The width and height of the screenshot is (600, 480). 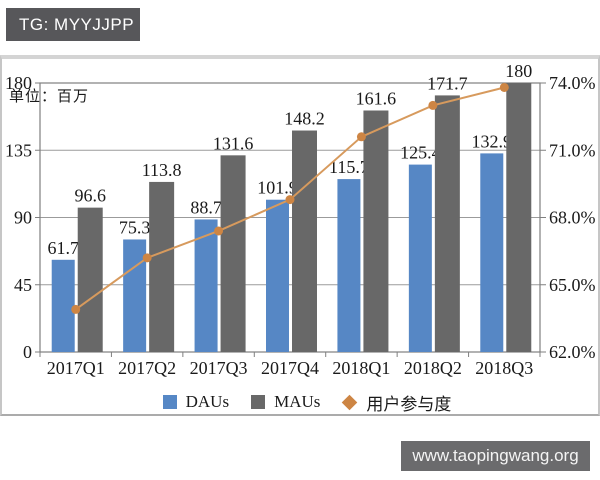 I want to click on bar-value-label: 61.7, so click(x=63, y=248).